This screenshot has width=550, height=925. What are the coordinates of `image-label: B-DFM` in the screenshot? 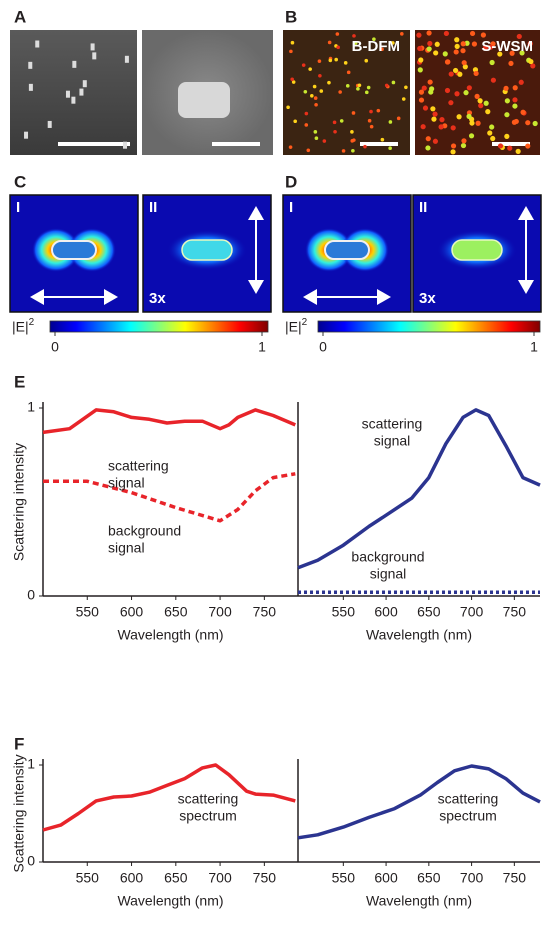 It's located at (376, 46).